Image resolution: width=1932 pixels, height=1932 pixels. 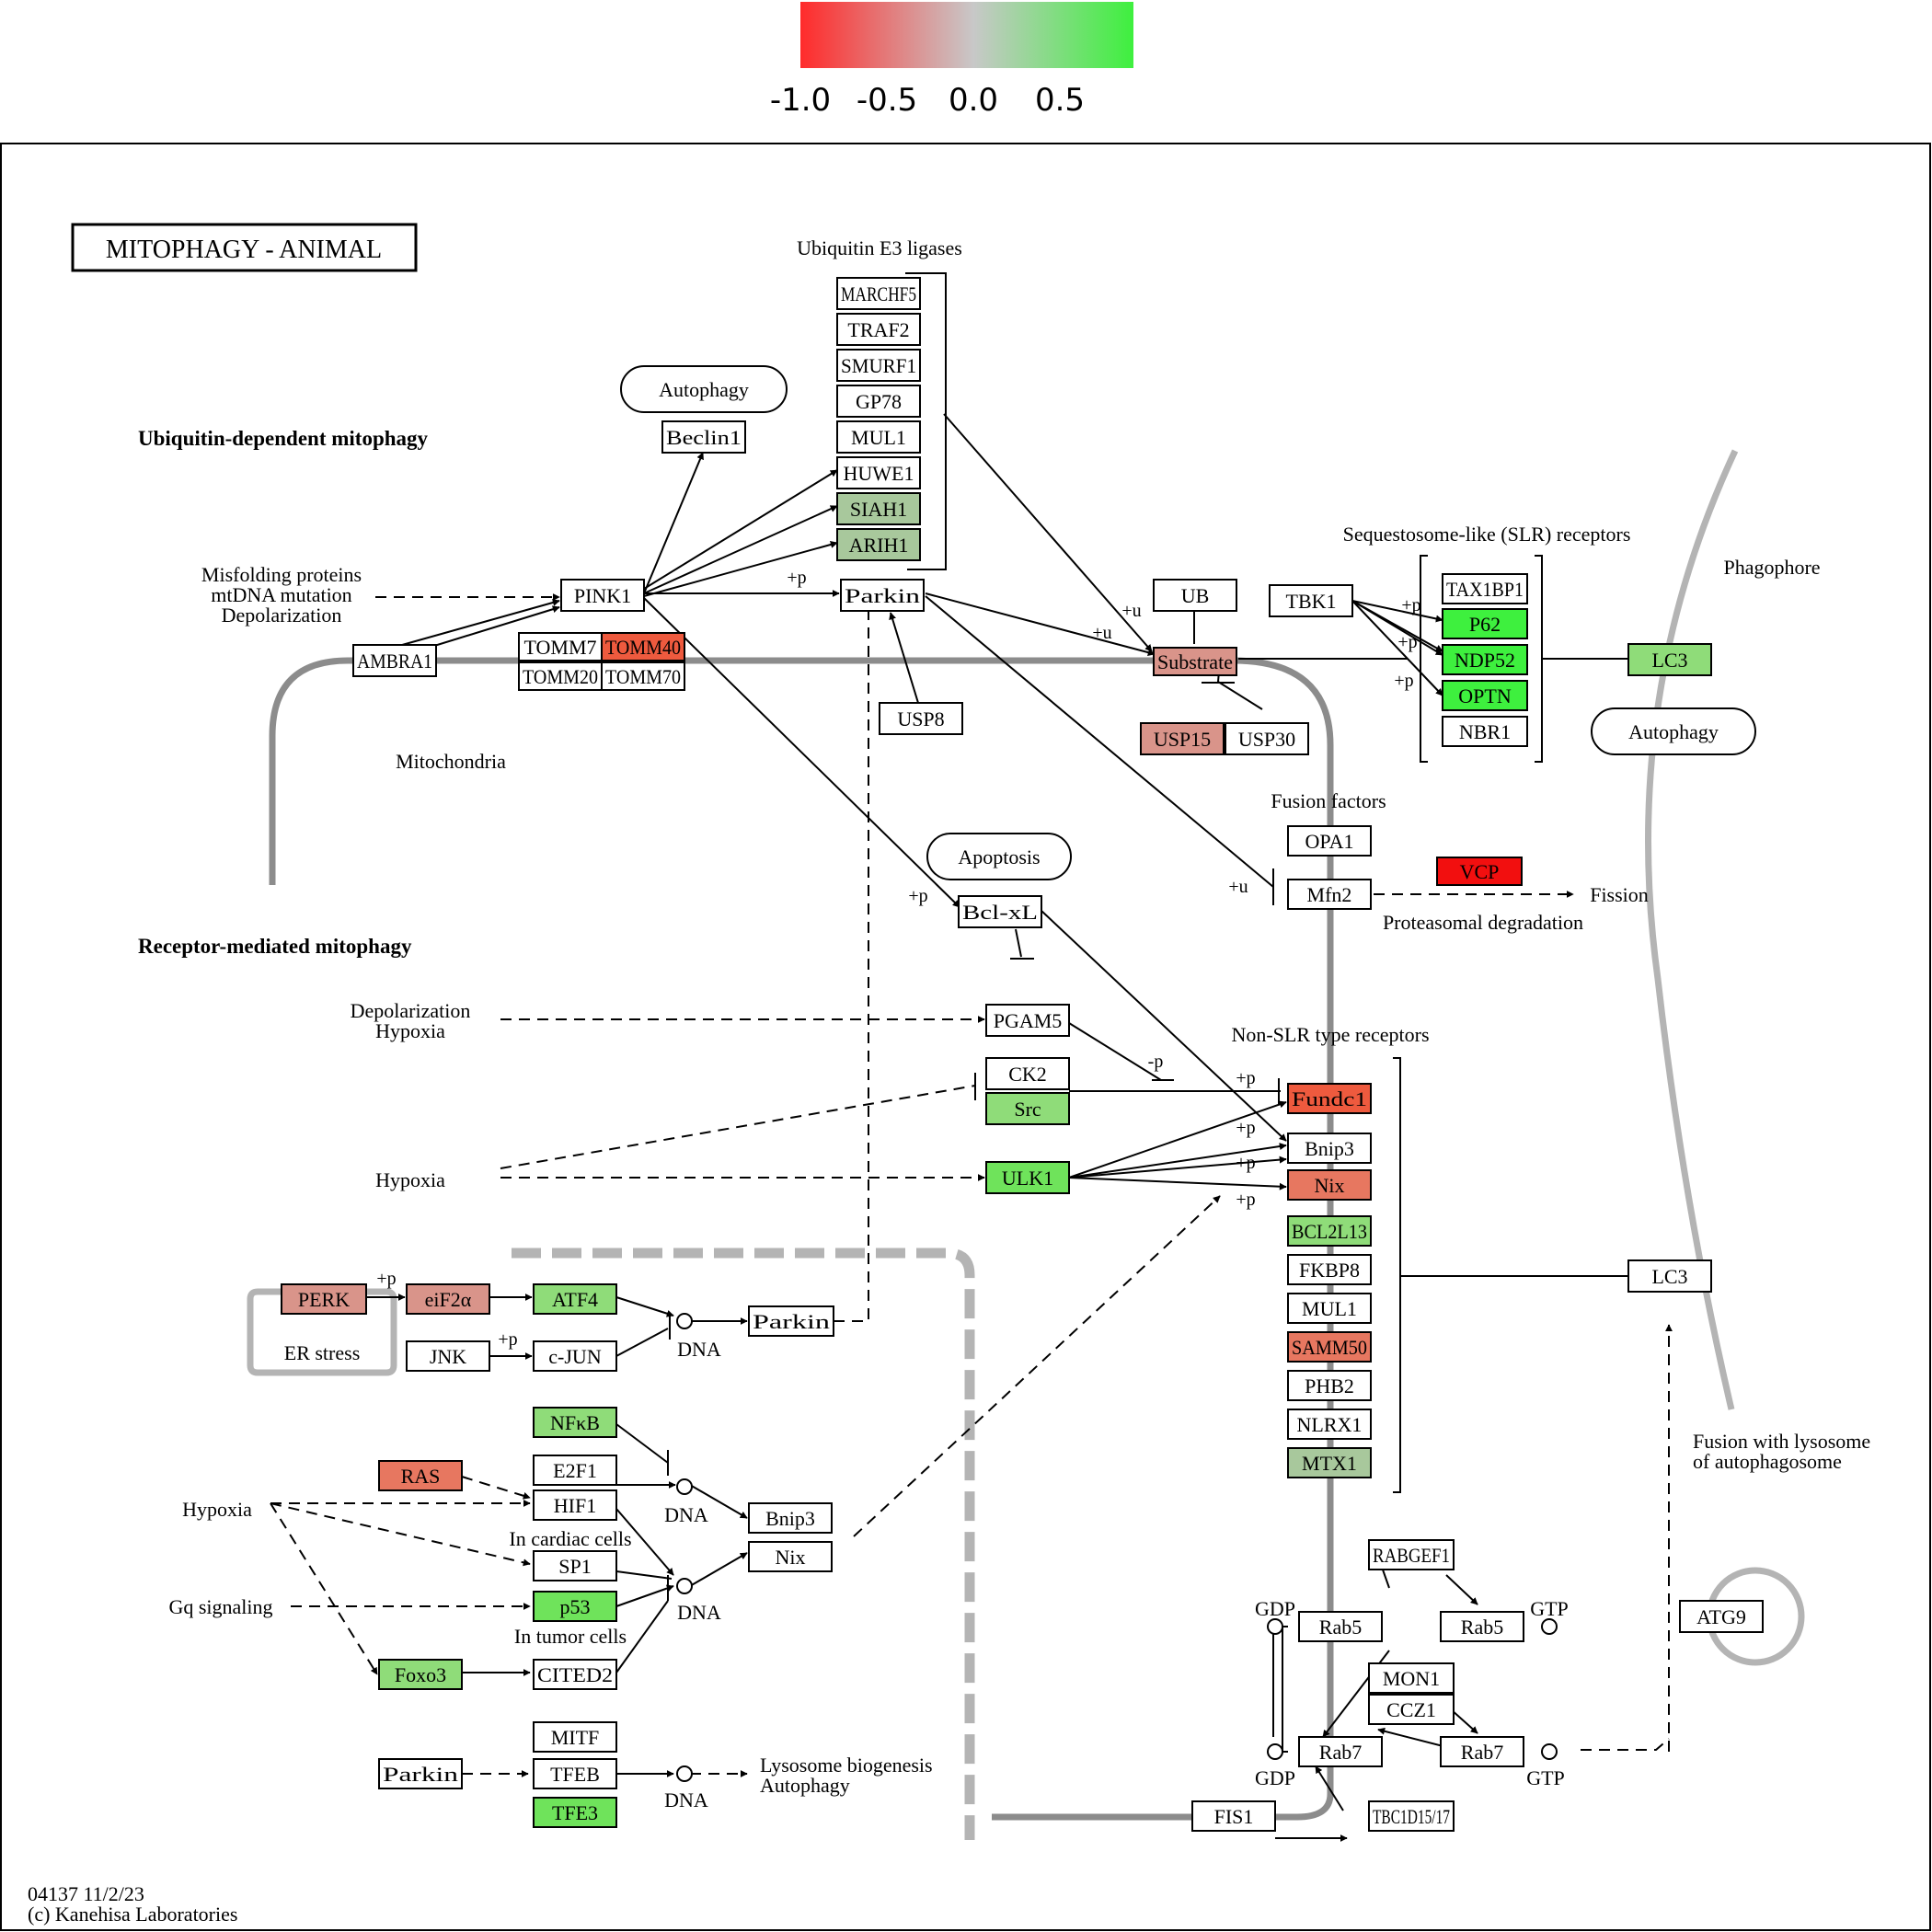 What do you see at coordinates (1329, 894) in the screenshot?
I see `gene-node-mfn2: Mfn2` at bounding box center [1329, 894].